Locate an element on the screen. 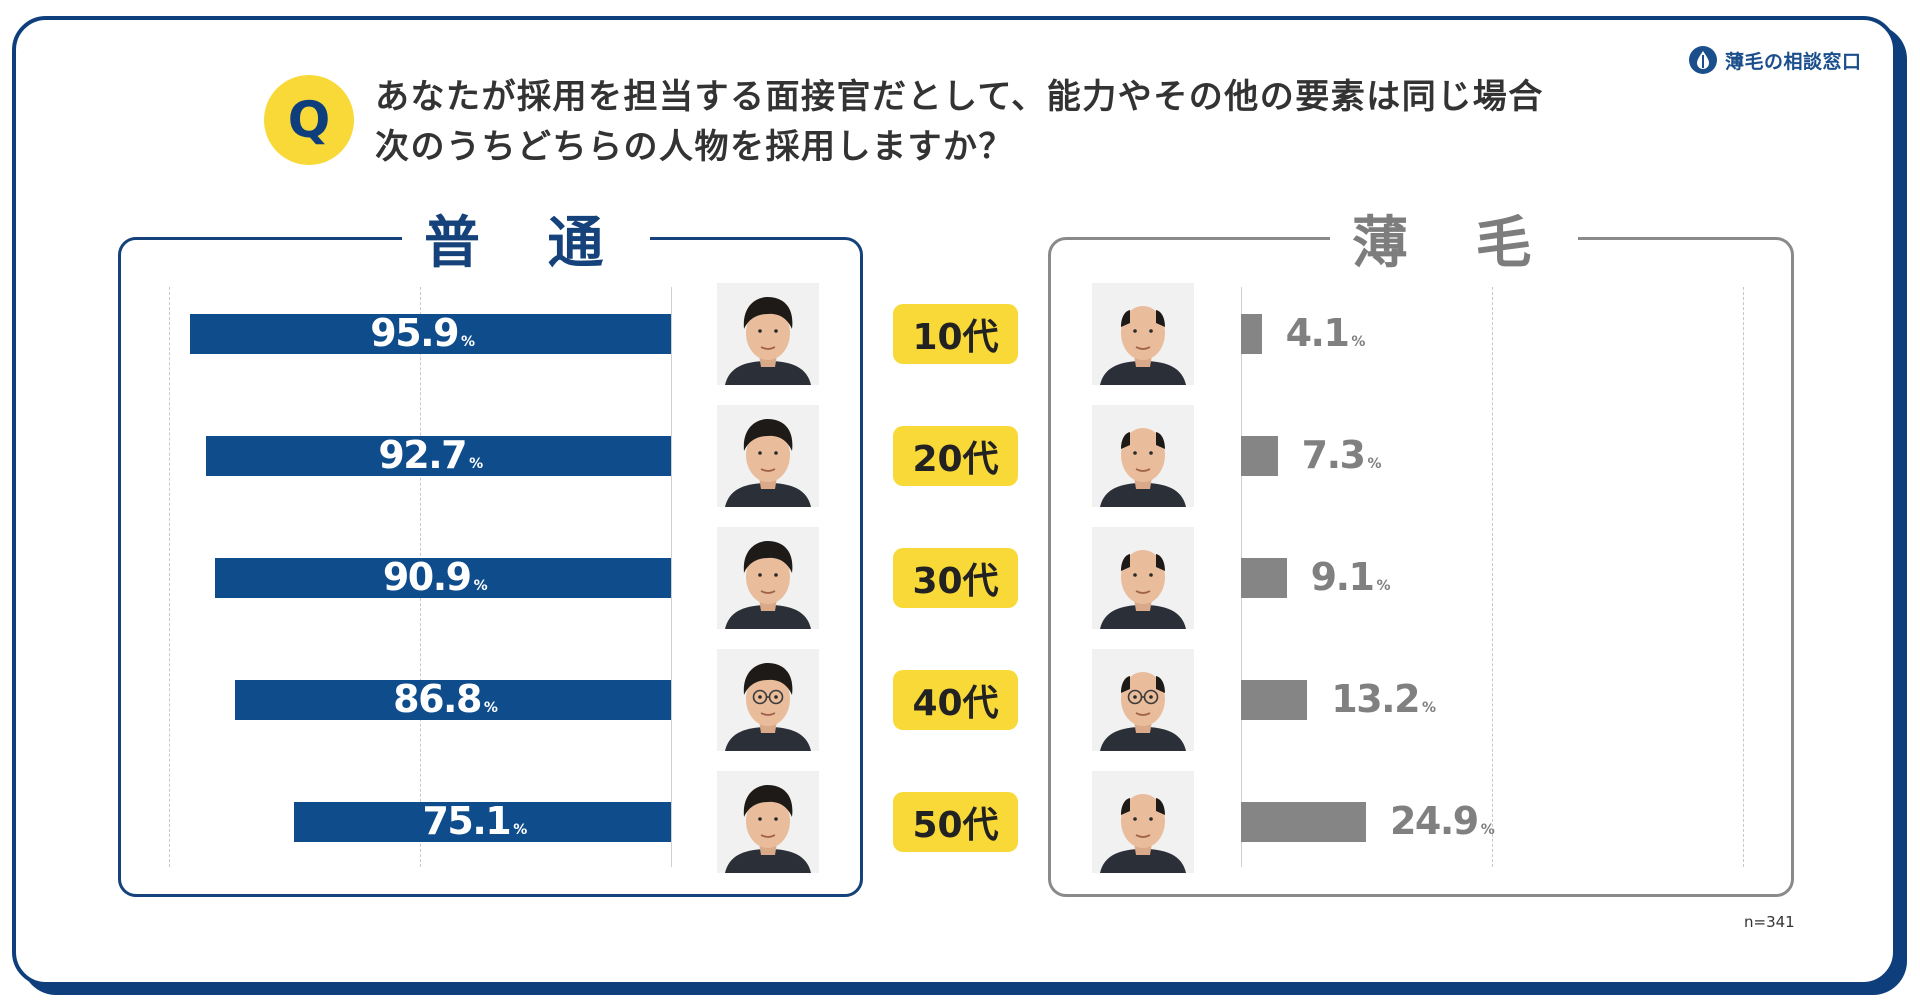  thin-value-label: 24.9% is located at coordinates (1442, 821).